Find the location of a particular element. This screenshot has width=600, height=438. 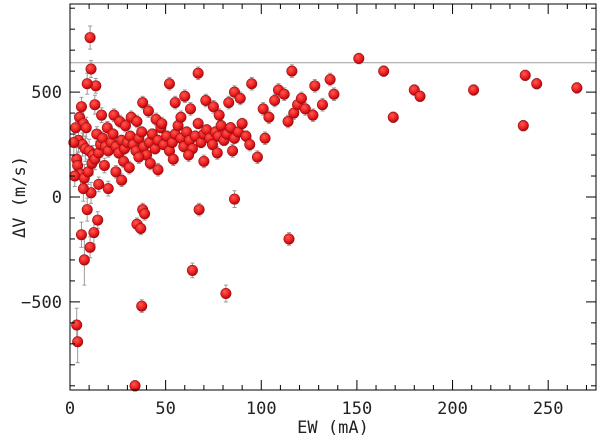

y-tick-label: 0 is located at coordinates (57, 198).